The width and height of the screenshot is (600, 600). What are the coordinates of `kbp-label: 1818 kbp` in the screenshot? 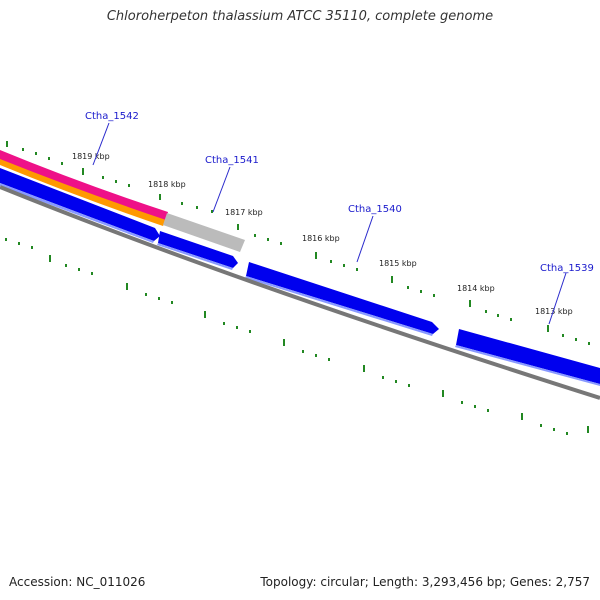 It's located at (167, 184).